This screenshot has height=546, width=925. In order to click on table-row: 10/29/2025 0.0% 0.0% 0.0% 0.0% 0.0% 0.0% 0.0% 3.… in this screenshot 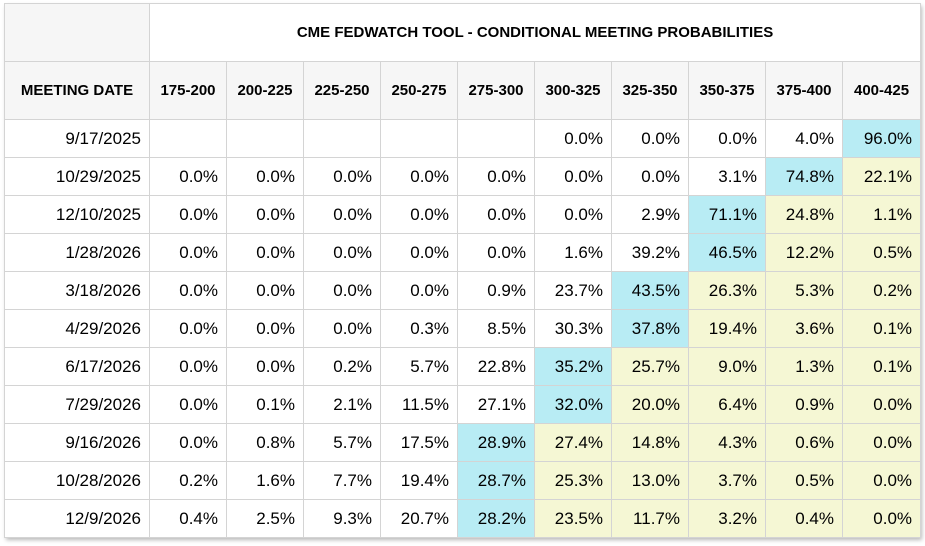, I will do `click(463, 176)`.